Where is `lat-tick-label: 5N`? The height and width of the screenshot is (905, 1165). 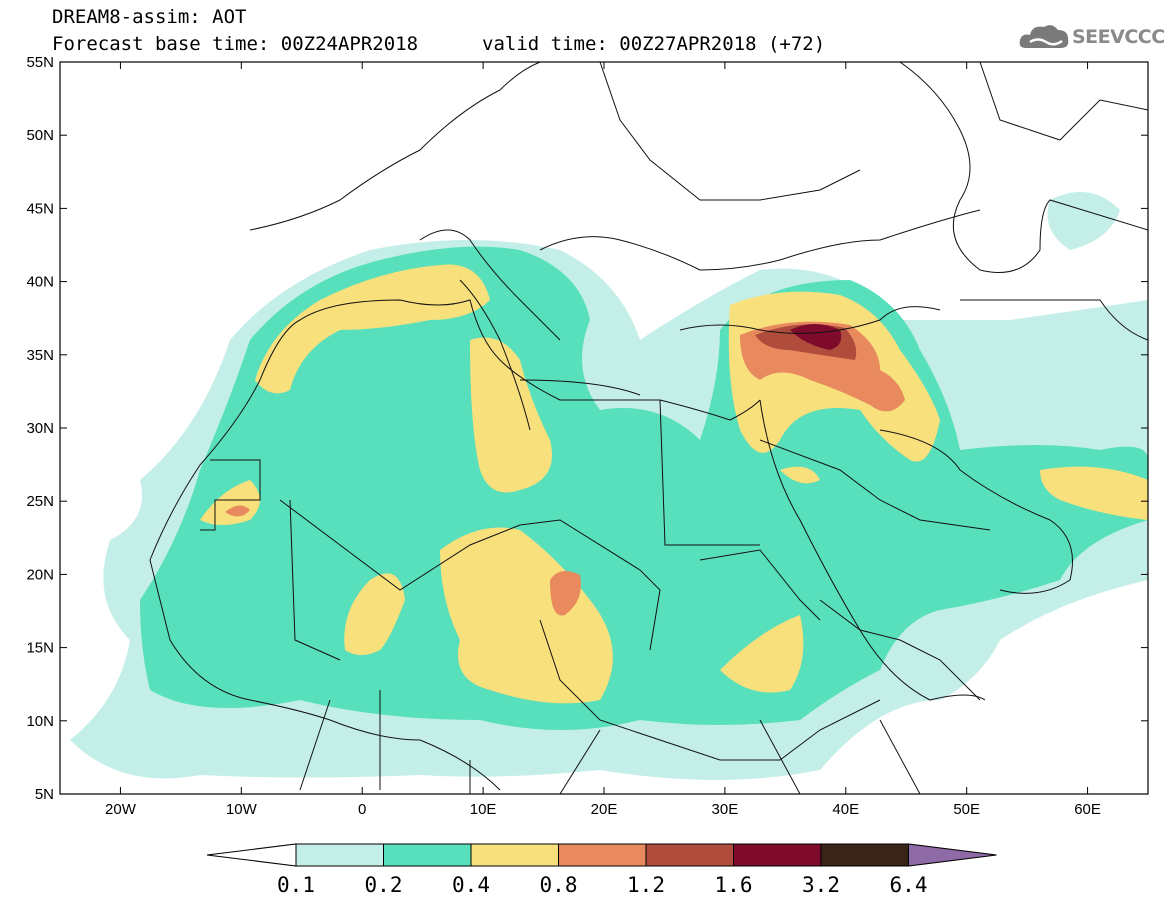
lat-tick-label: 5N is located at coordinates (44, 794).